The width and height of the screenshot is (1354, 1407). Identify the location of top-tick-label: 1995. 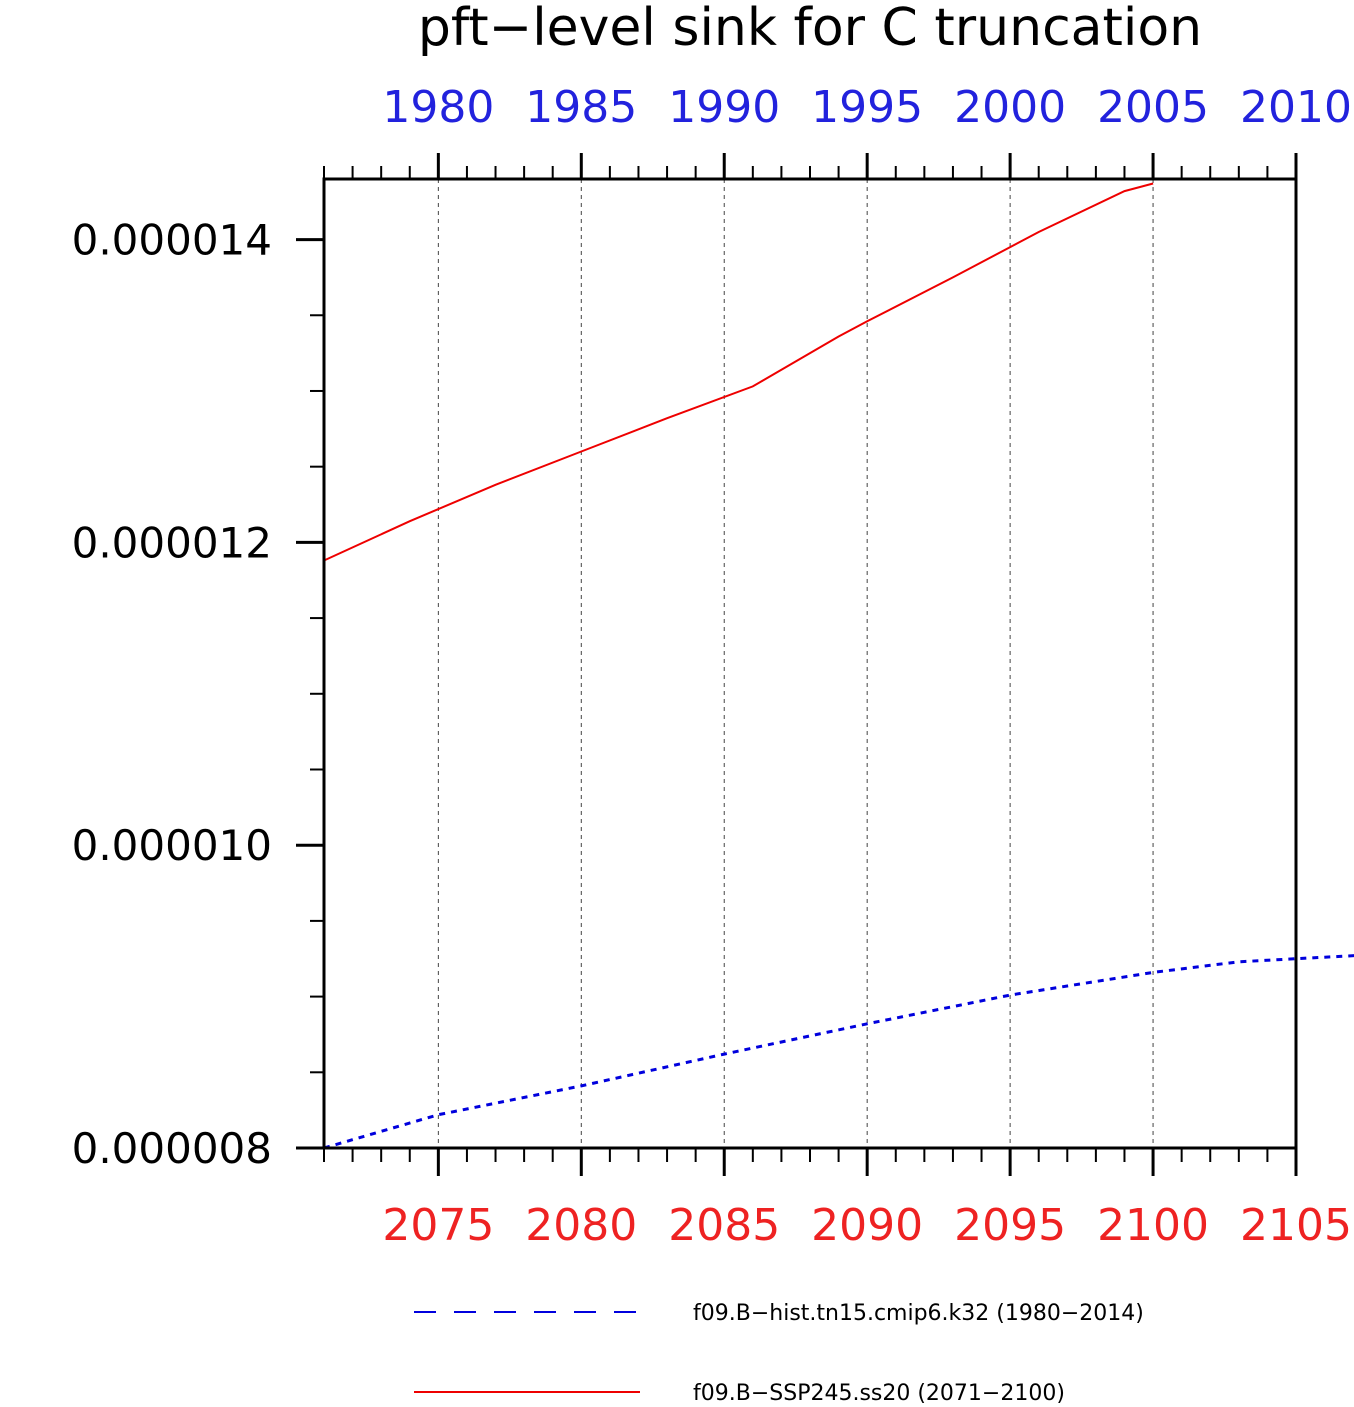
(867, 107).